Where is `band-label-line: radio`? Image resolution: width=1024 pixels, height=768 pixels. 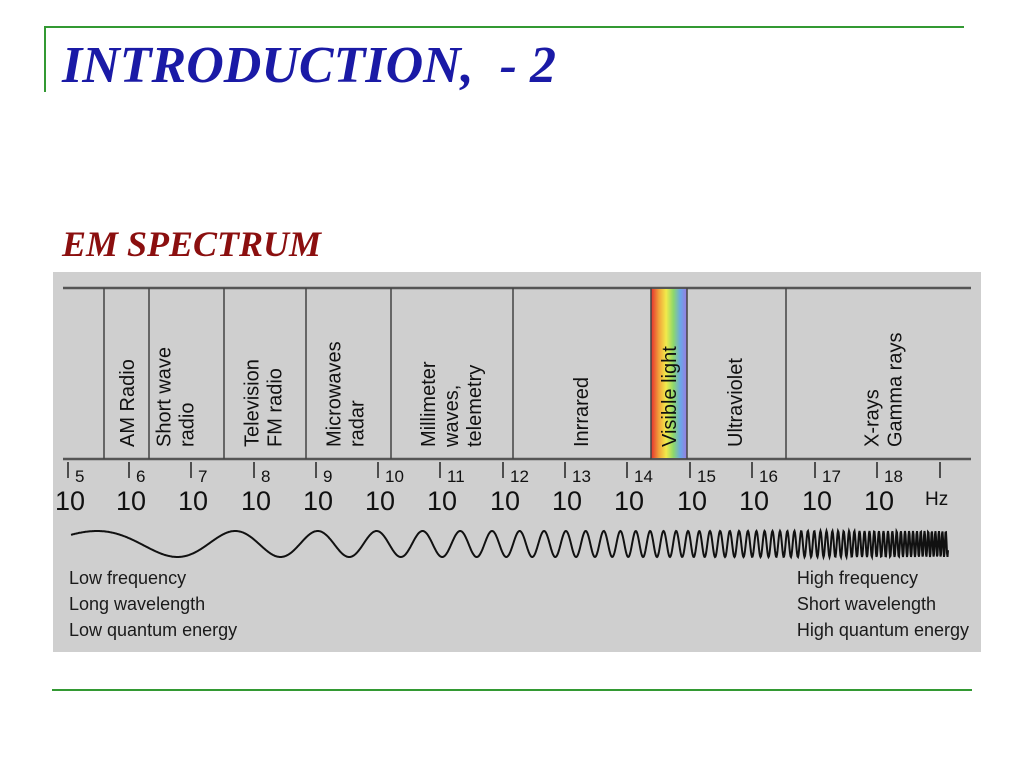
band-label-line: radio is located at coordinates (188, 425).